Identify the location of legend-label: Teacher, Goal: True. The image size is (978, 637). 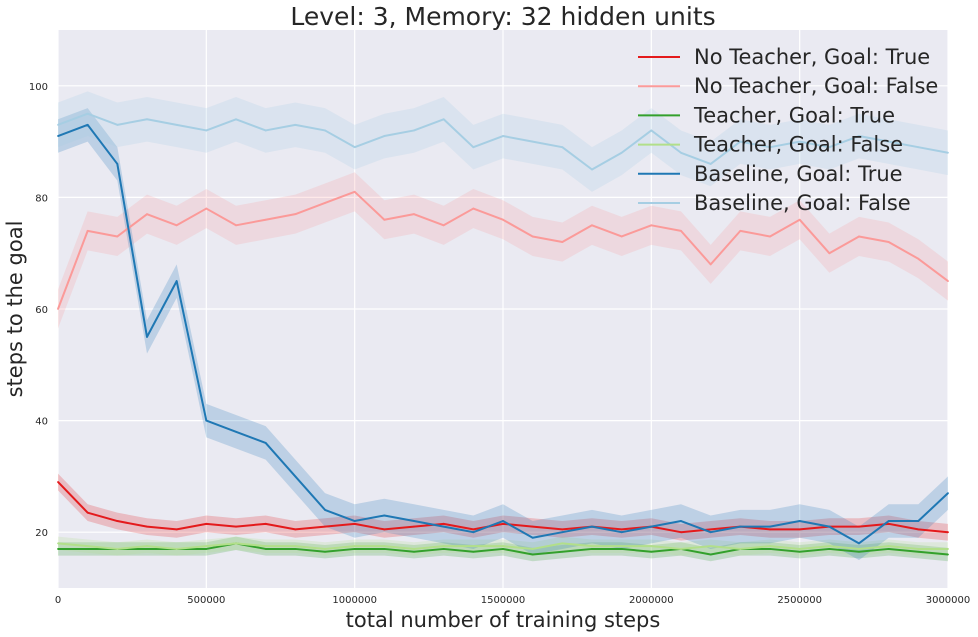
(794, 115).